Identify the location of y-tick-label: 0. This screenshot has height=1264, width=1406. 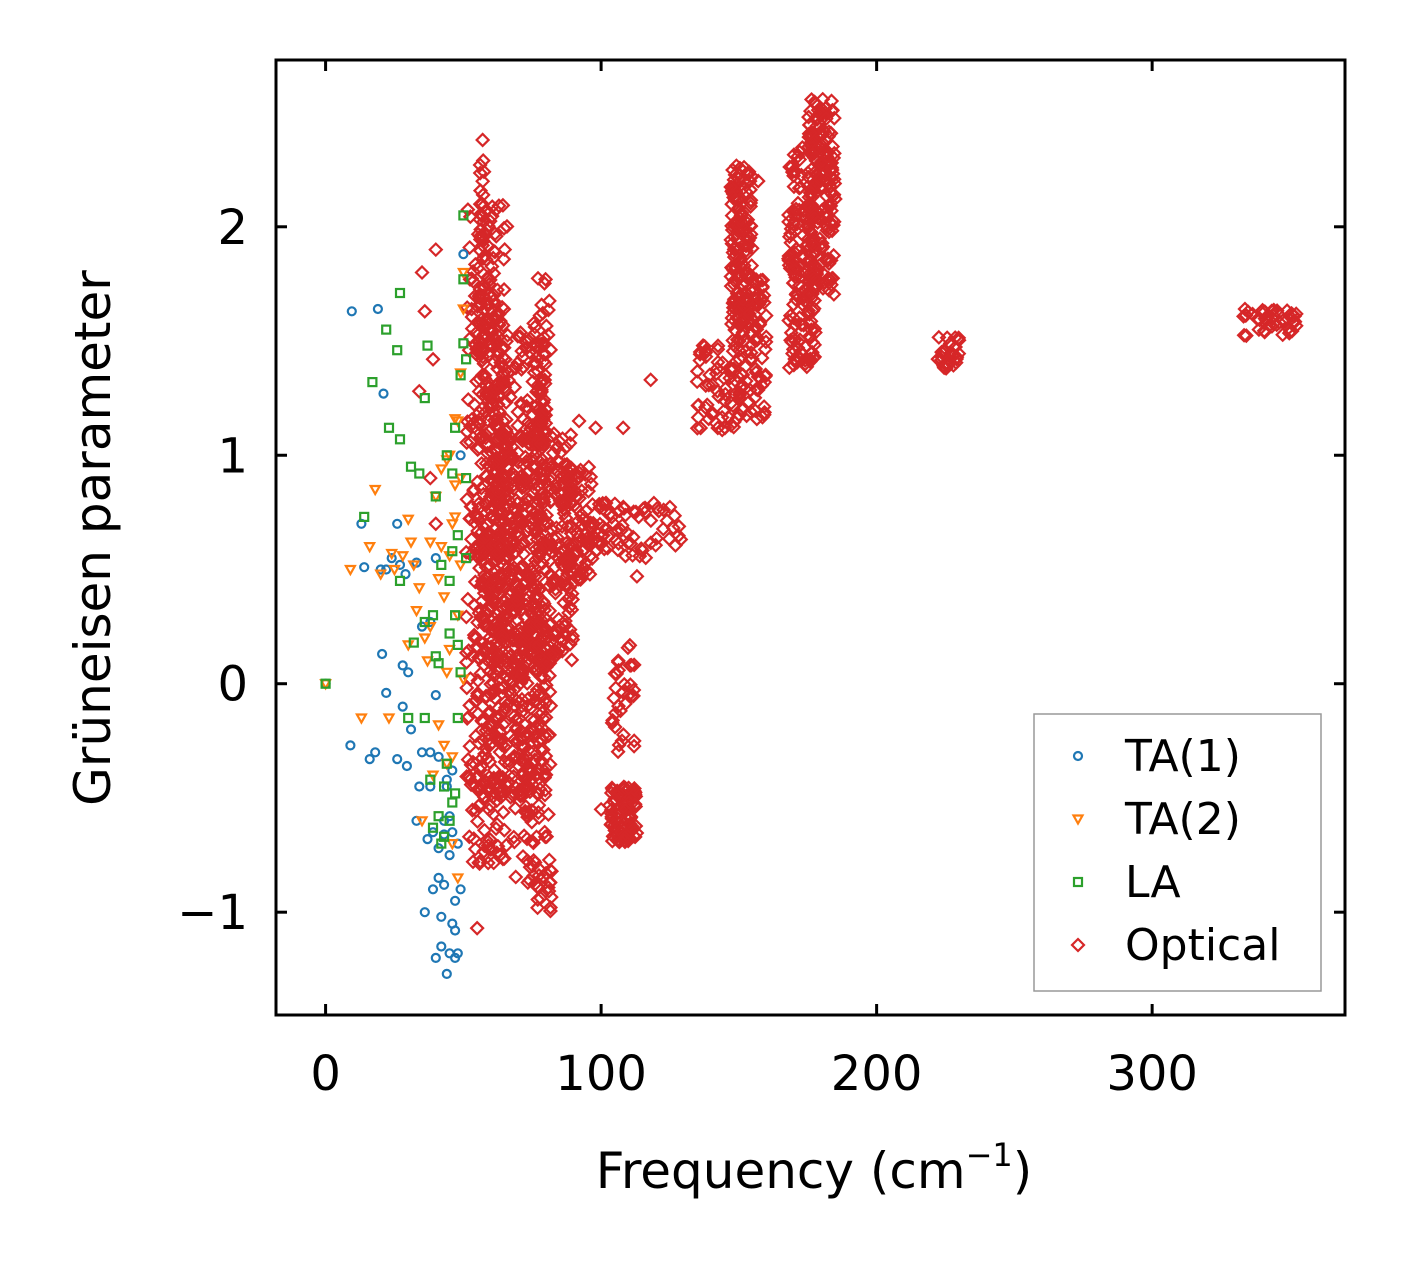
(232, 685).